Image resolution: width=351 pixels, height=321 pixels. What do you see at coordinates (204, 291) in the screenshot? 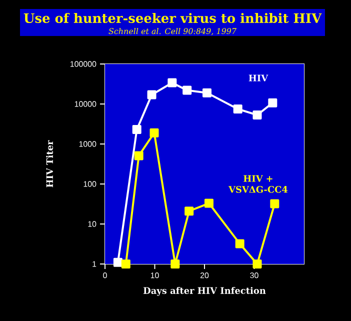
I see `x-axis-title: Days after HIV Infection` at bounding box center [204, 291].